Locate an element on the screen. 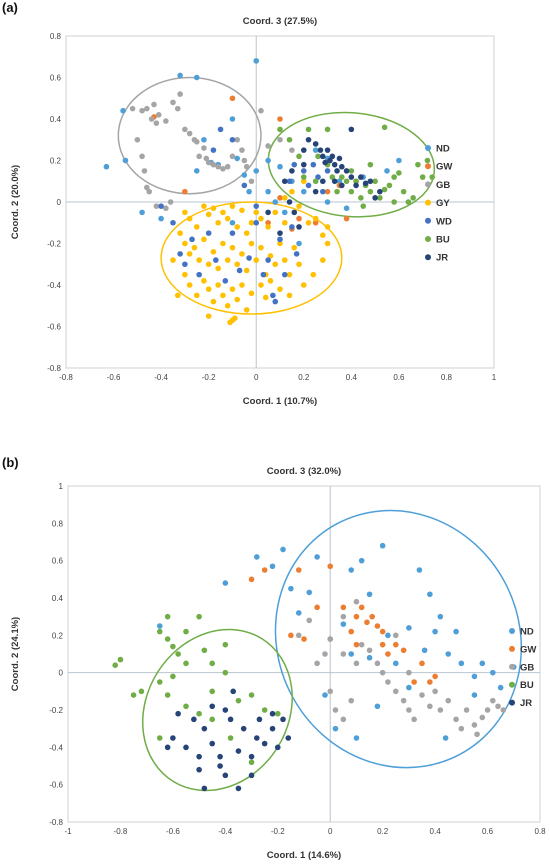  x-tick-label: 0 is located at coordinates (256, 377).